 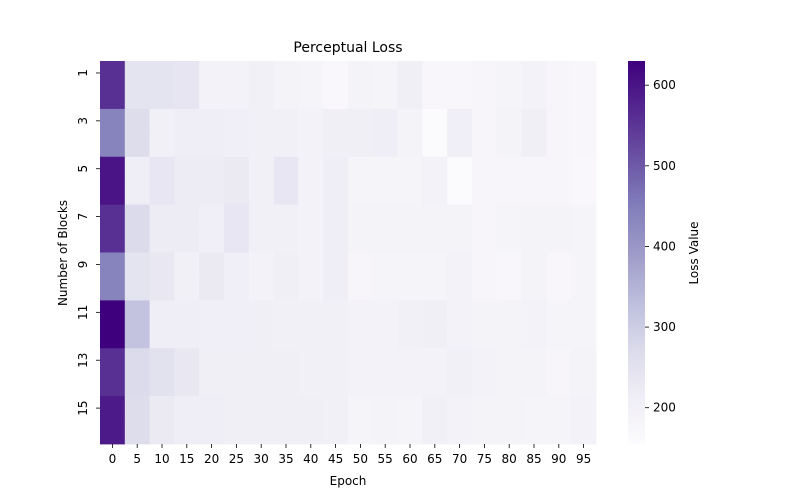 I want to click on y-tick-label: 13, so click(x=83, y=360).